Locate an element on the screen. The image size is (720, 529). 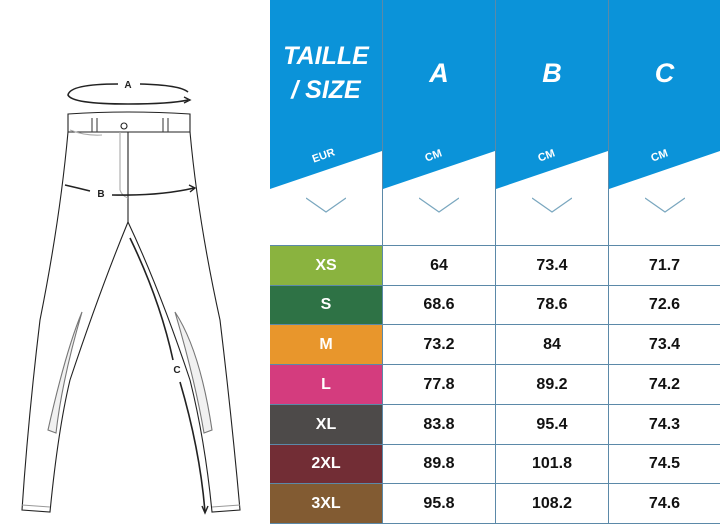
measure-title: A is located at coordinates (439, 73).